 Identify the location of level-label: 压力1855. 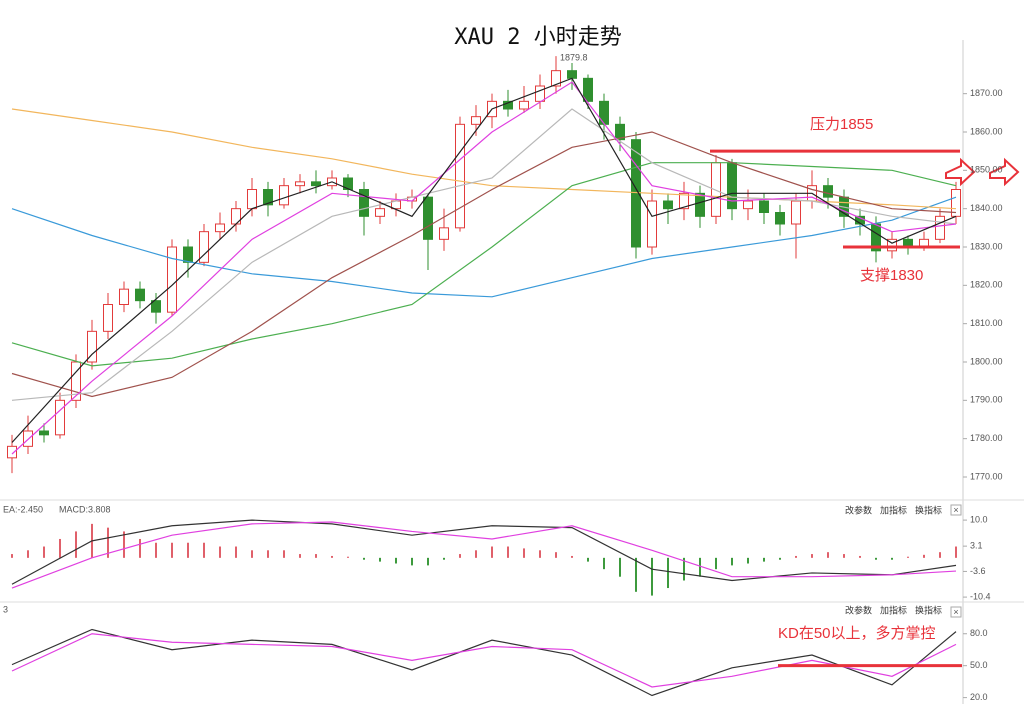
(841, 124).